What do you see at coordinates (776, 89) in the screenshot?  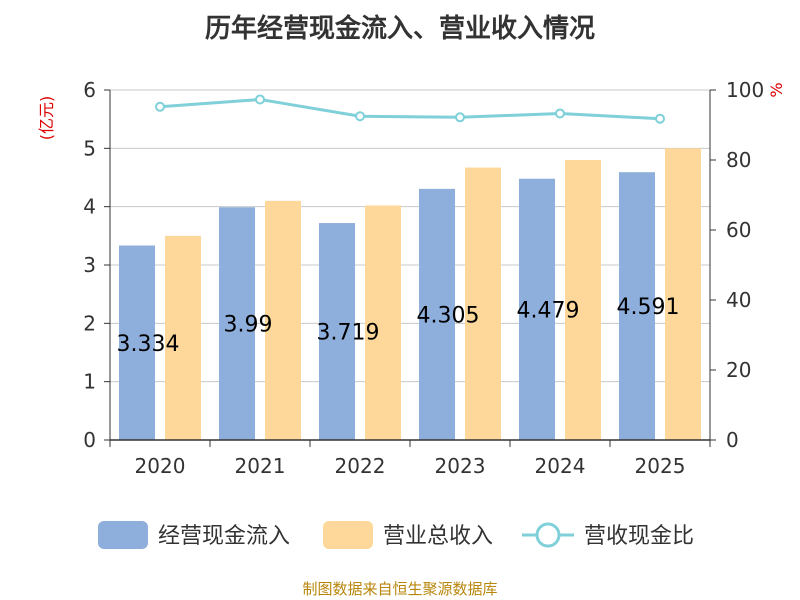 I see `y-right-axis-label: %` at bounding box center [776, 89].